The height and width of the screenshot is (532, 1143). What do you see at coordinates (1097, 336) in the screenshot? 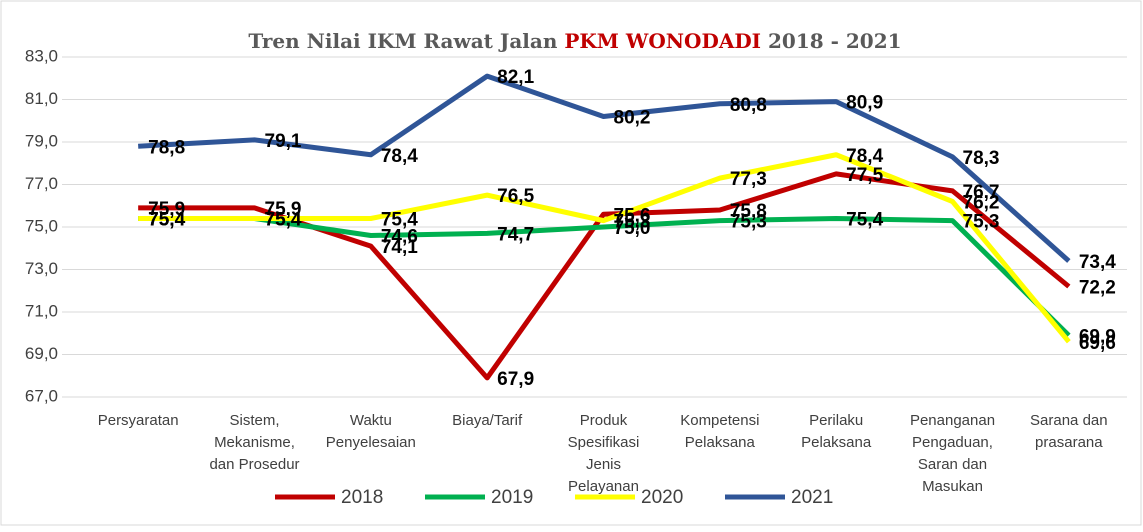
I see `data-label: 69,9` at bounding box center [1097, 336].